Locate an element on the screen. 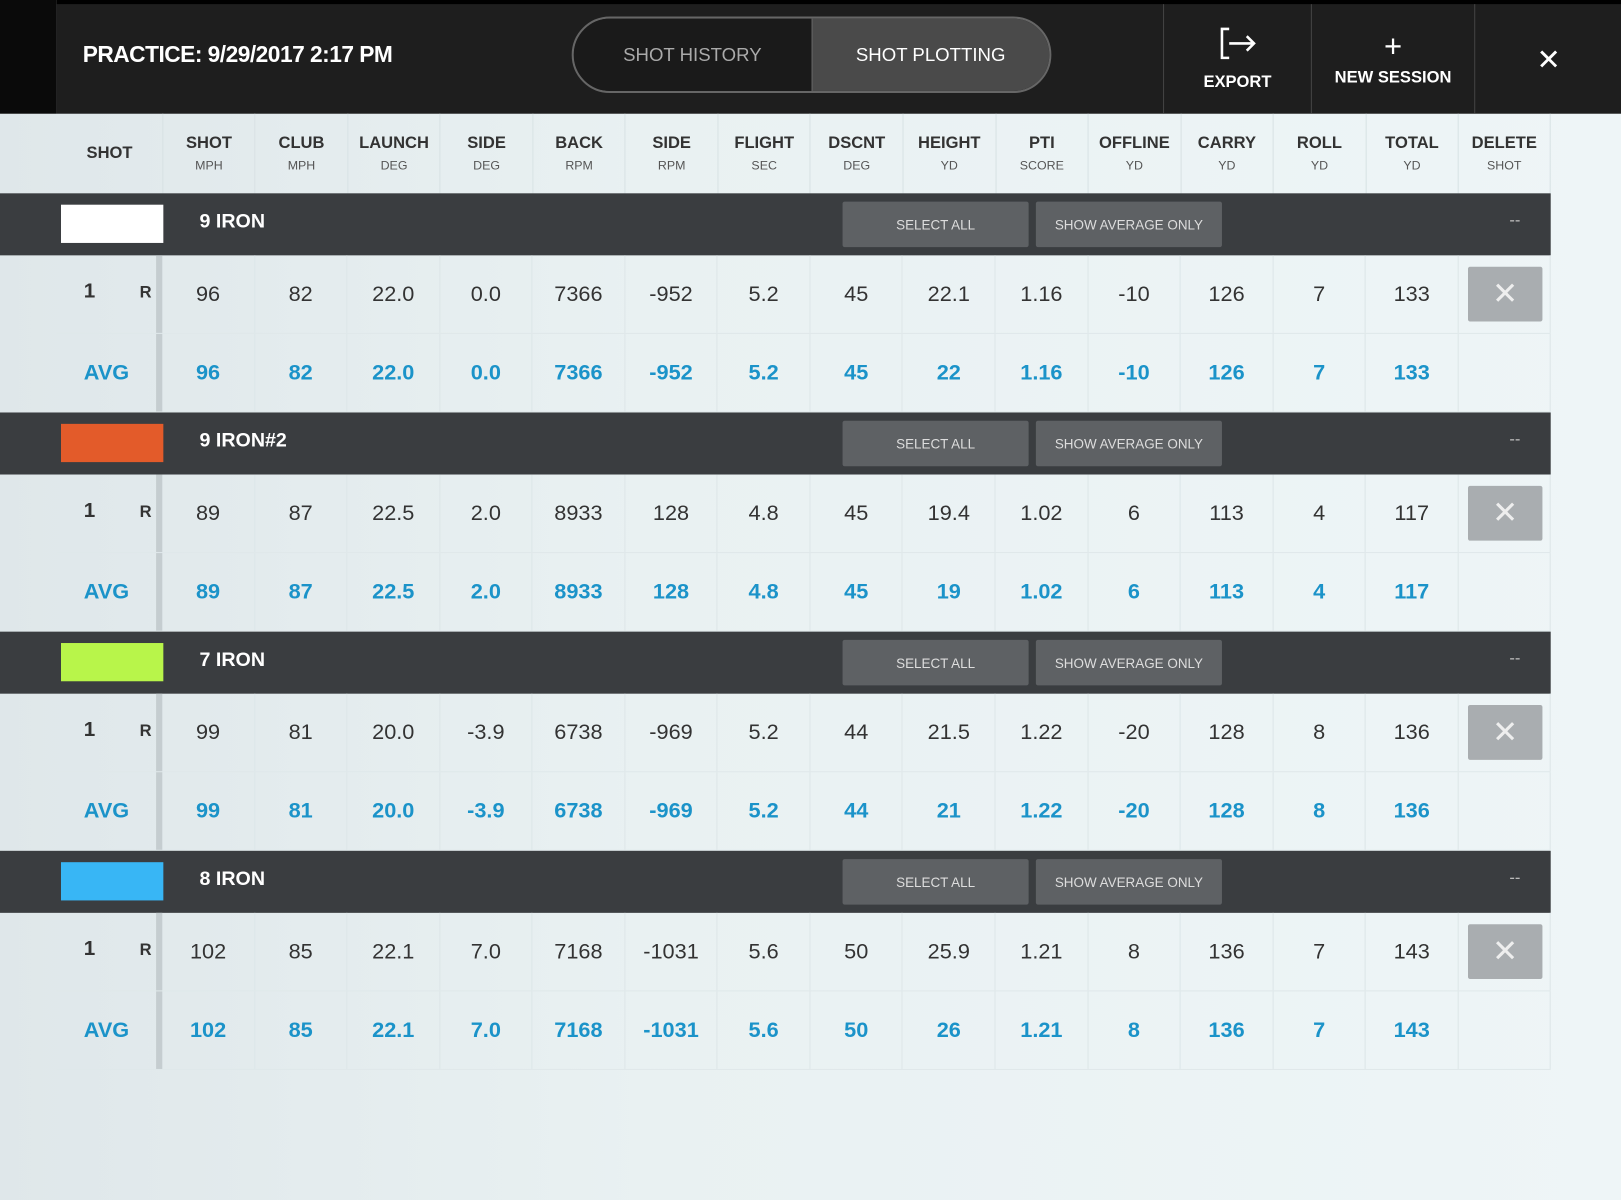 The image size is (1621, 1200). column-header: FLIGHT SEC is located at coordinates (764, 153).